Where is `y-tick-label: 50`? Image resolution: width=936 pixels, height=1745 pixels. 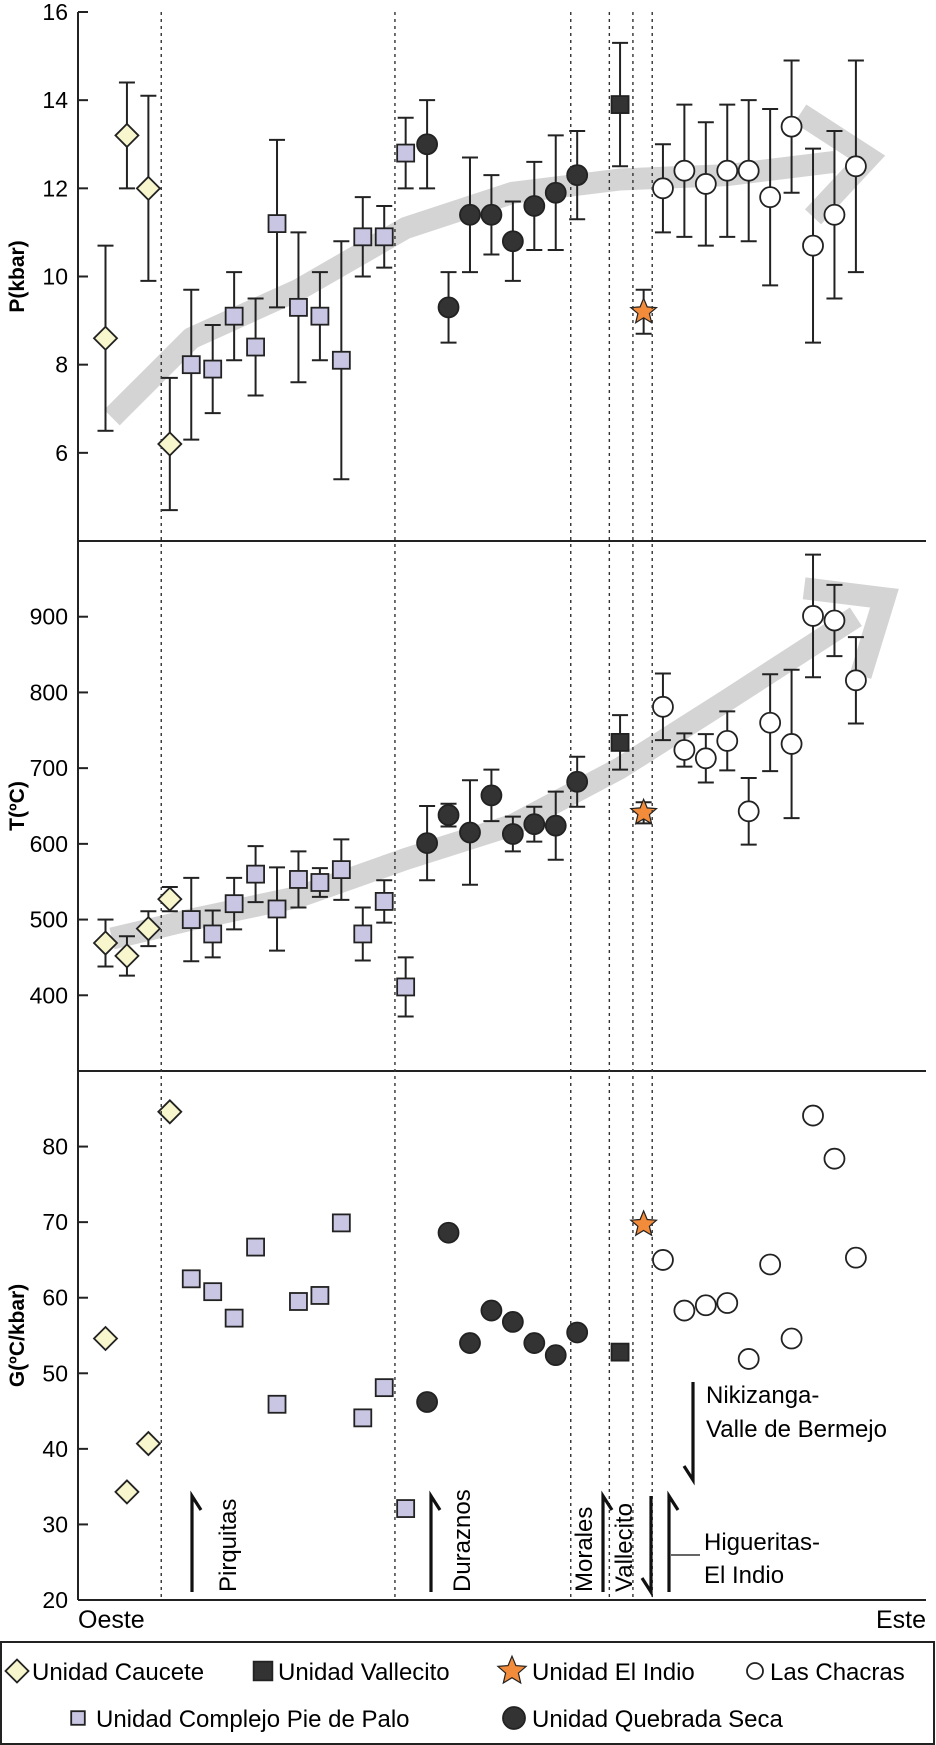 y-tick-label: 50 is located at coordinates (55, 1373).